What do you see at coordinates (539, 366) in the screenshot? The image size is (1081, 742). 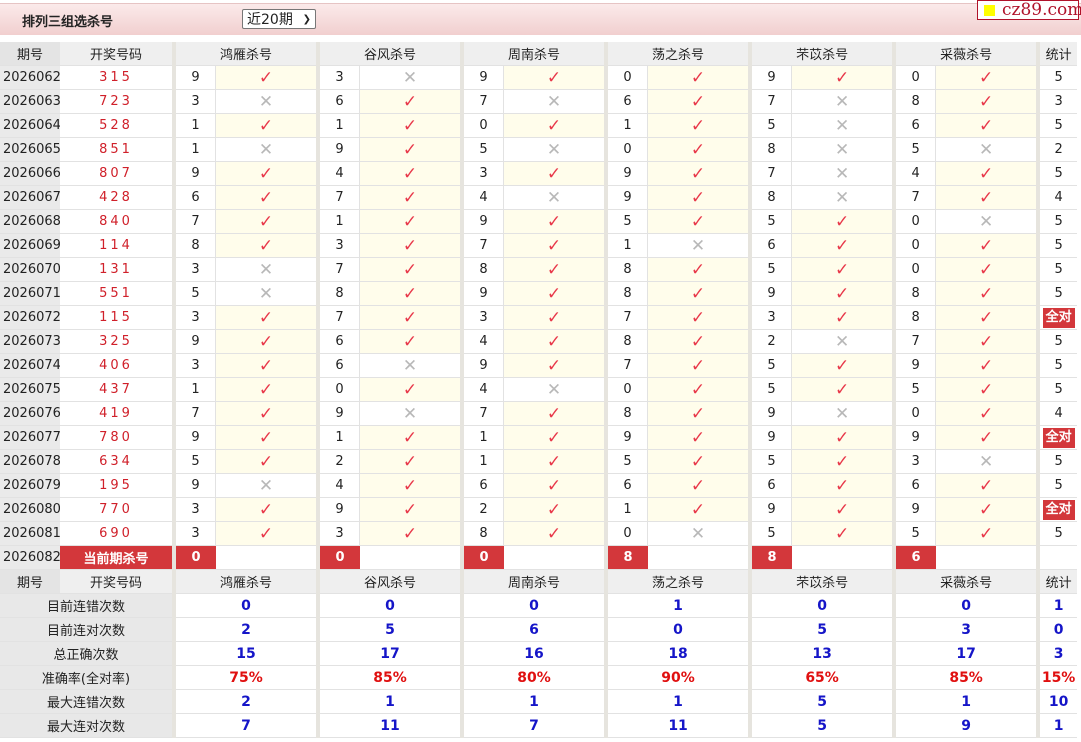 I see `table-row: 2026074 406 3 ✓ 6 ✕ 9 ✓ 7 ✓ 5 ✓ 9 ✓ 5` at bounding box center [539, 366].